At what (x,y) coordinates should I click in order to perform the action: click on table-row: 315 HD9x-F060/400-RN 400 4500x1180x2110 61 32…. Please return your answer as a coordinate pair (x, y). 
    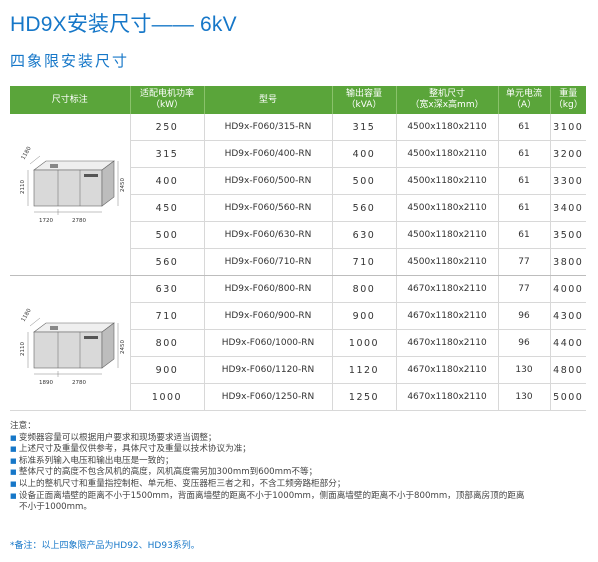
    Looking at the image, I should click on (298, 154).